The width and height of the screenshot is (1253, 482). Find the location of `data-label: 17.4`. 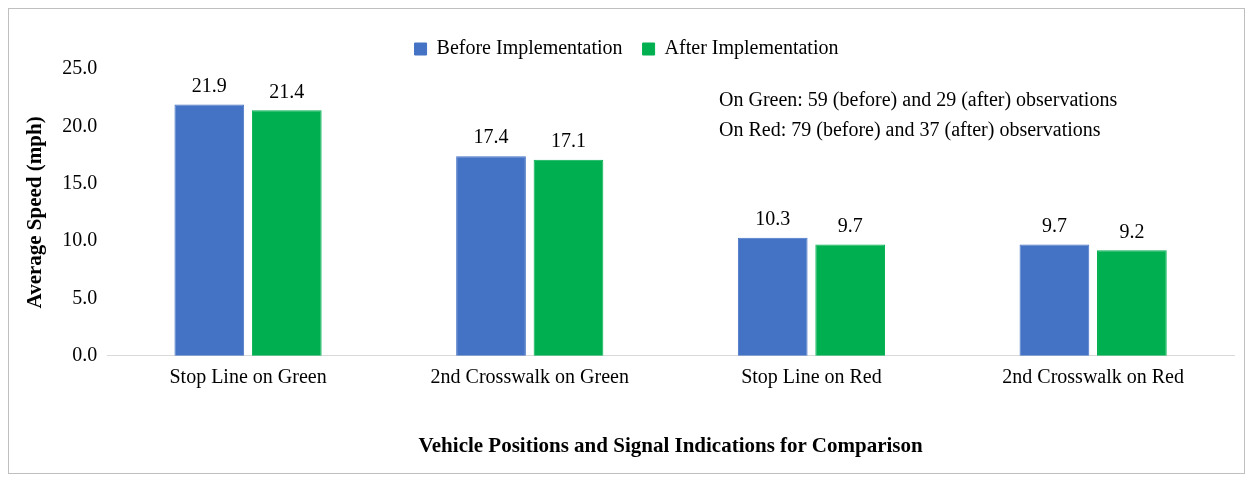

data-label: 17.4 is located at coordinates (491, 136).